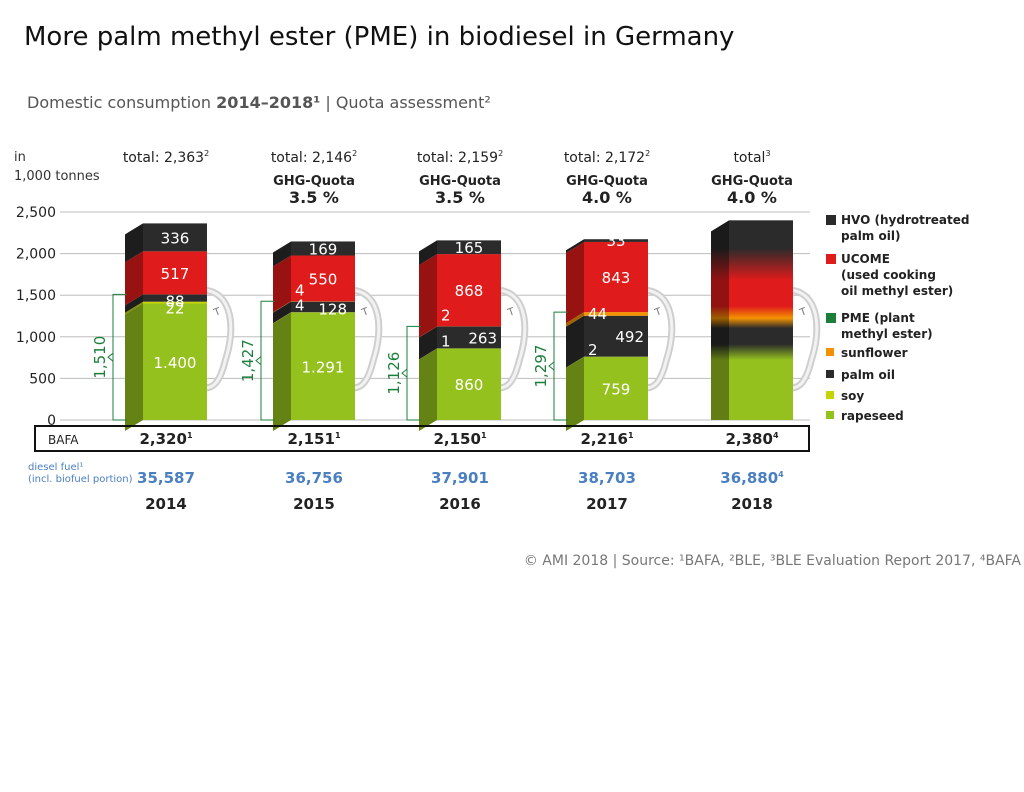  Describe the element at coordinates (80, 479) in the screenshot. I see `diesel-label-line2: (incl. biofuel portion)` at that location.